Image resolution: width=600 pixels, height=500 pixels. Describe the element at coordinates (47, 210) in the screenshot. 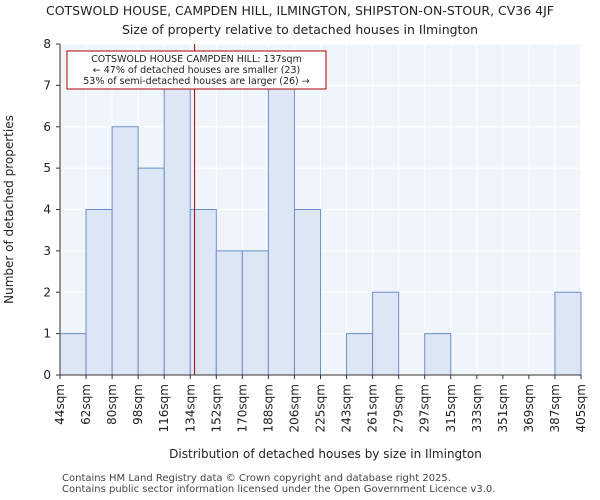

I see `y-tick-label: 4` at that location.